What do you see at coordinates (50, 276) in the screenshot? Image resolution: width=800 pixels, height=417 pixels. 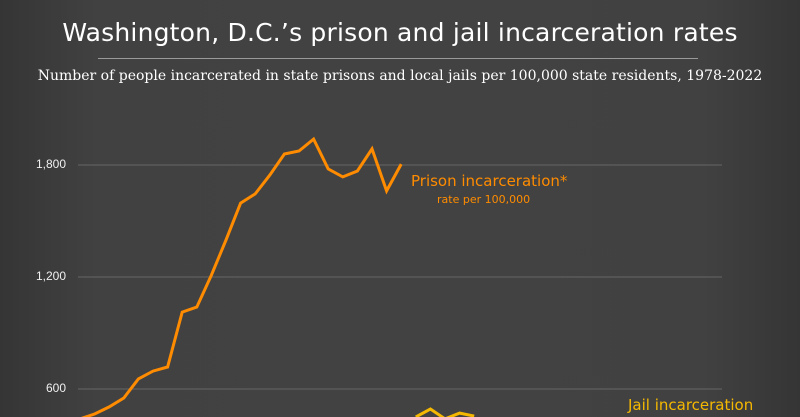 I see `y-tick-1200: 1,200` at bounding box center [50, 276].